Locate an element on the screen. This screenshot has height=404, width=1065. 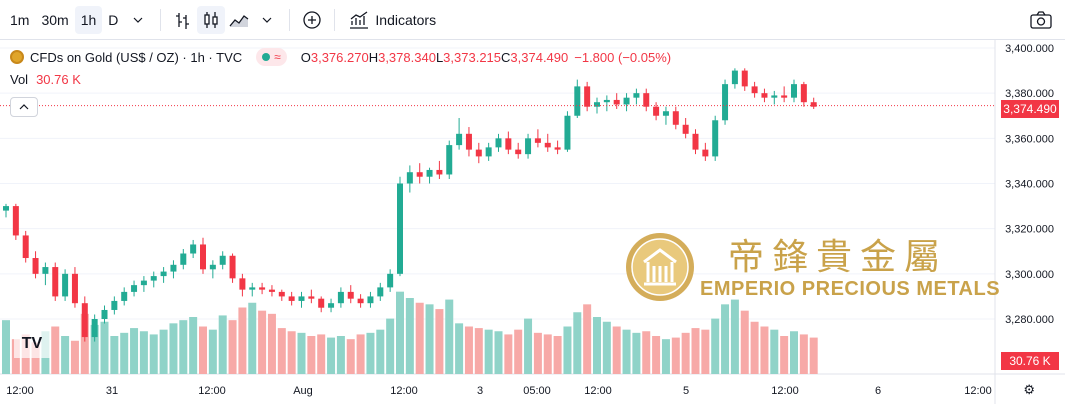
interval-d-button: D is located at coordinates (113, 19).